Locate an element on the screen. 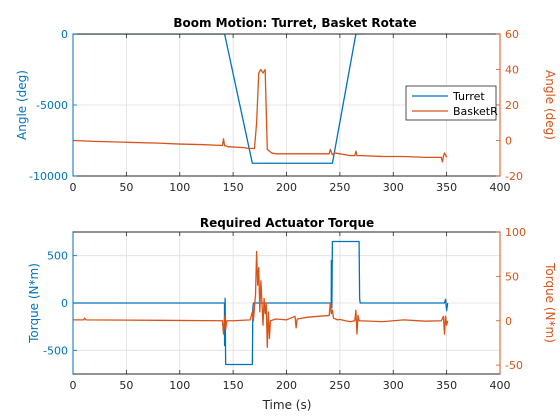 The image size is (560, 420). chart-bottom-left-axis-label: Torque (N*m) is located at coordinates (34, 303).